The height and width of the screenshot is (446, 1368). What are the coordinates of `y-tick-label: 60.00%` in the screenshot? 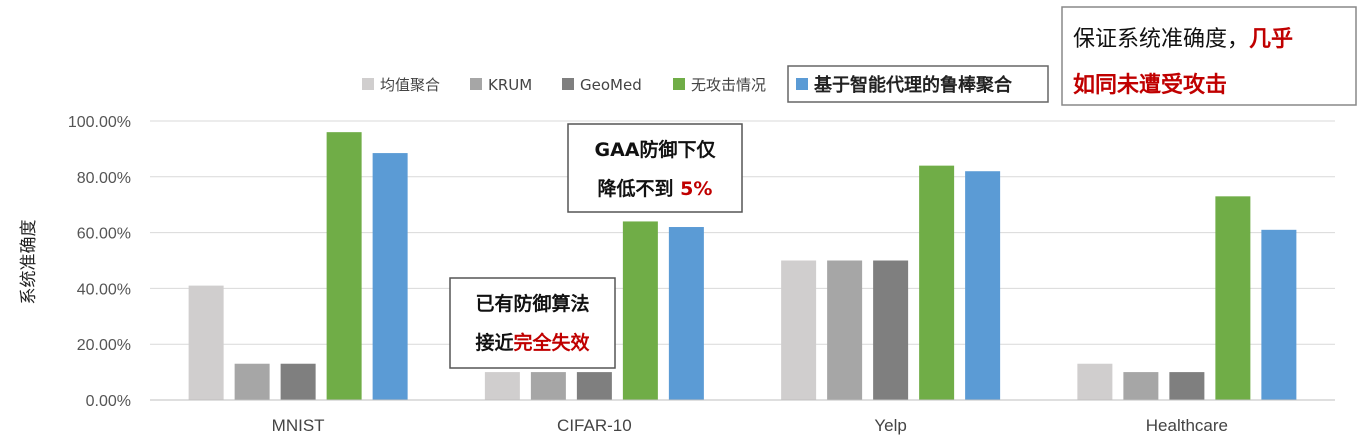 It's located at (104, 234).